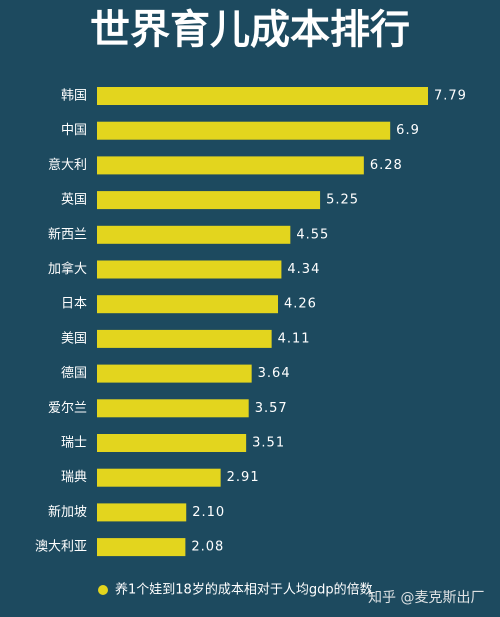 The image size is (500, 617). What do you see at coordinates (268, 443) in the screenshot?
I see `value-label: 3.51` at bounding box center [268, 443].